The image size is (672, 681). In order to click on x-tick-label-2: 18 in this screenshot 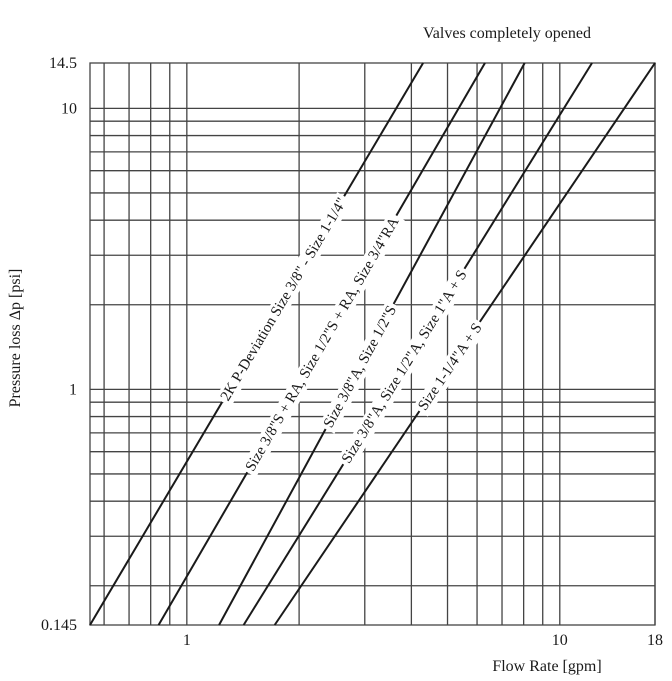, I will do `click(655, 640)`.